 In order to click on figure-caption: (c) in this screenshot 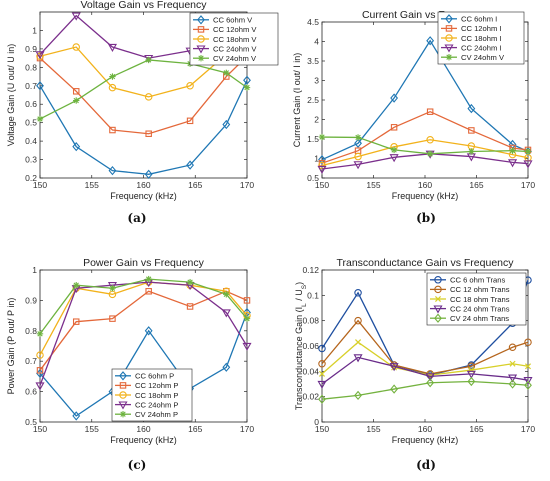, I will do `click(137, 465)`.